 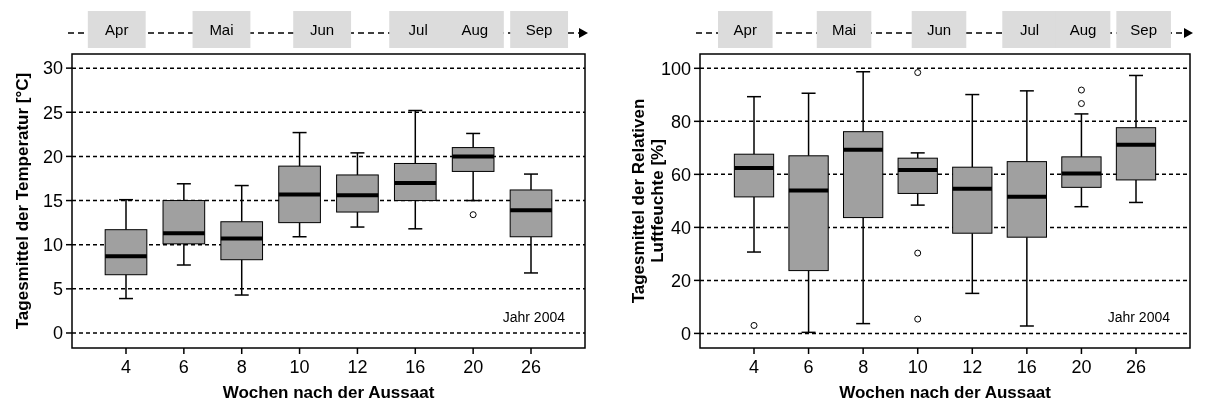 What do you see at coordinates (52, 200) in the screenshot?
I see `y-tick-label: 15` at bounding box center [52, 200].